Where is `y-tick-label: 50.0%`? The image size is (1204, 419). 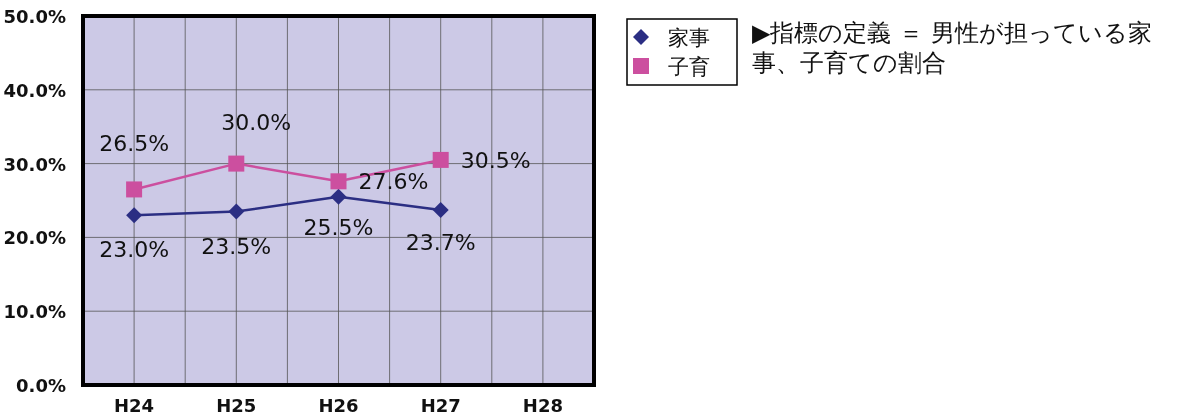
y-tick-label: 50.0% is located at coordinates (34, 16).